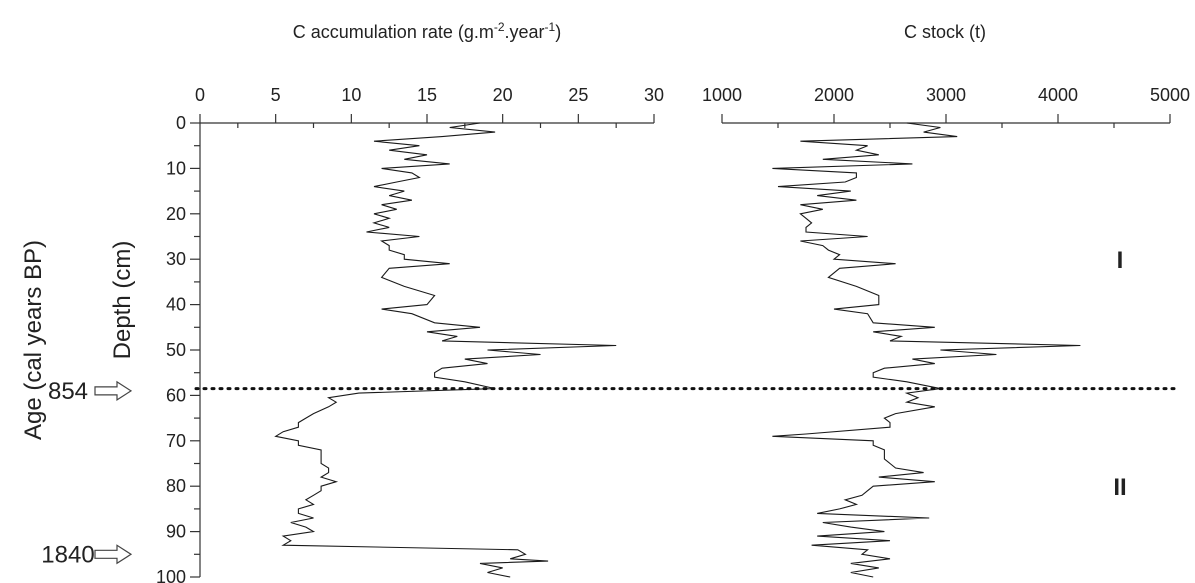 The image size is (1195, 583). What do you see at coordinates (67, 554) in the screenshot?
I see `age-marker-label: 1840` at bounding box center [67, 554].